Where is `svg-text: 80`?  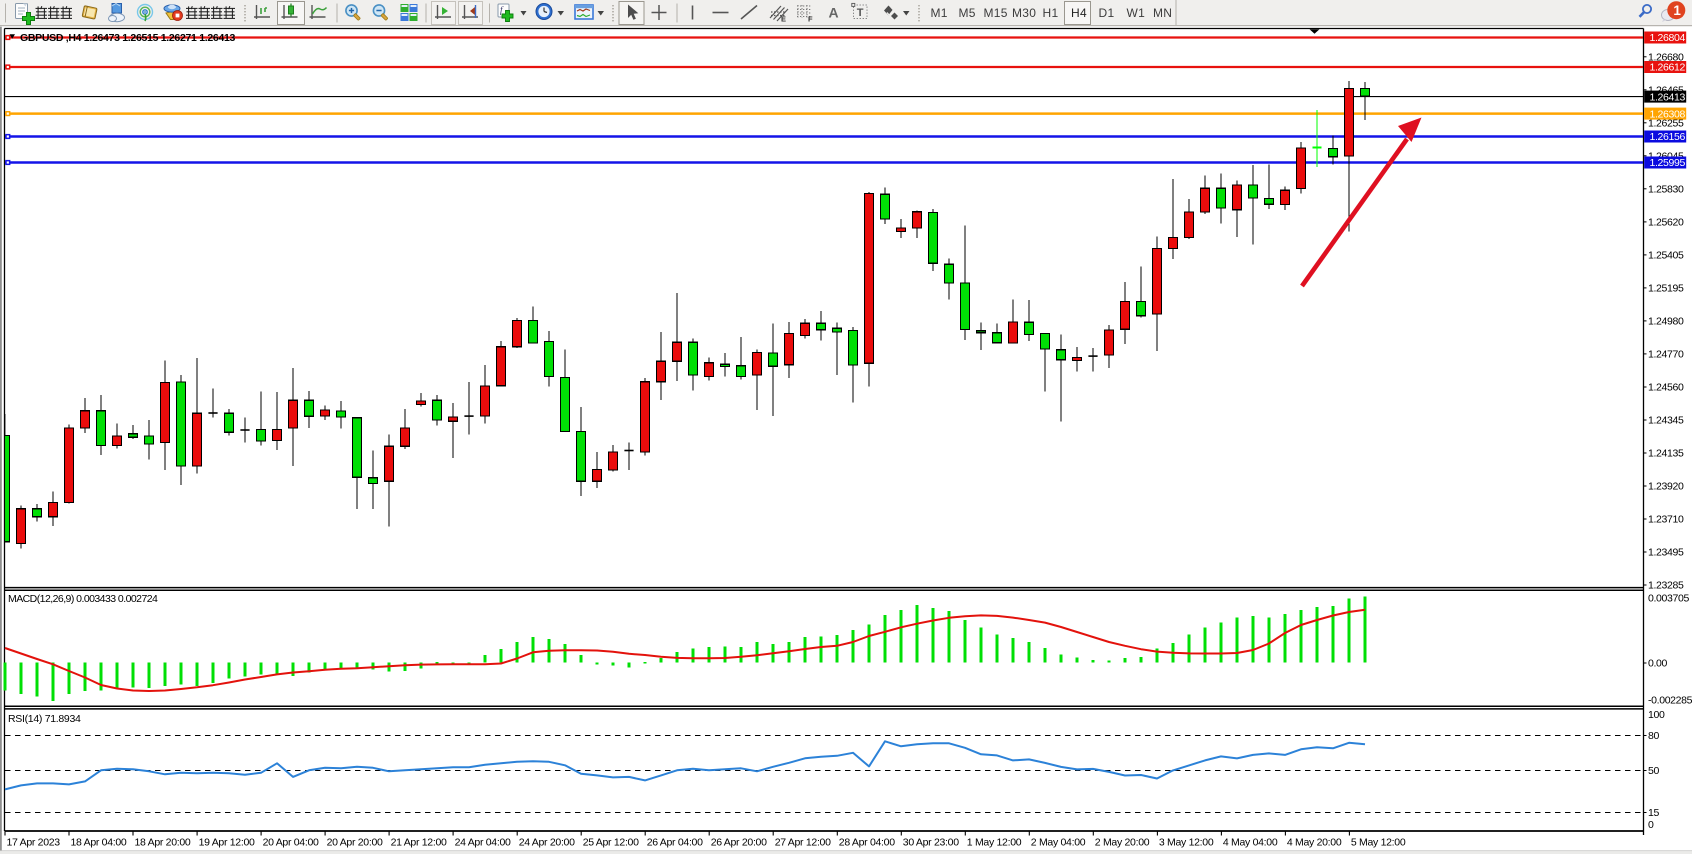
svg-text: 80 is located at coordinates (1653, 736).